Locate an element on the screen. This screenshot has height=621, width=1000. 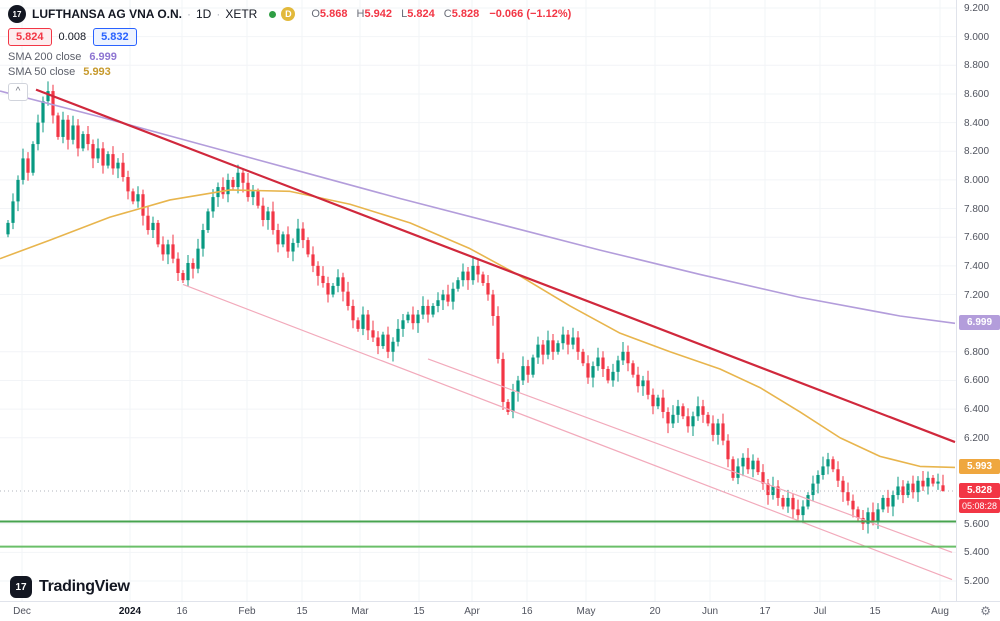
high-label: H is located at coordinates (360, 14).